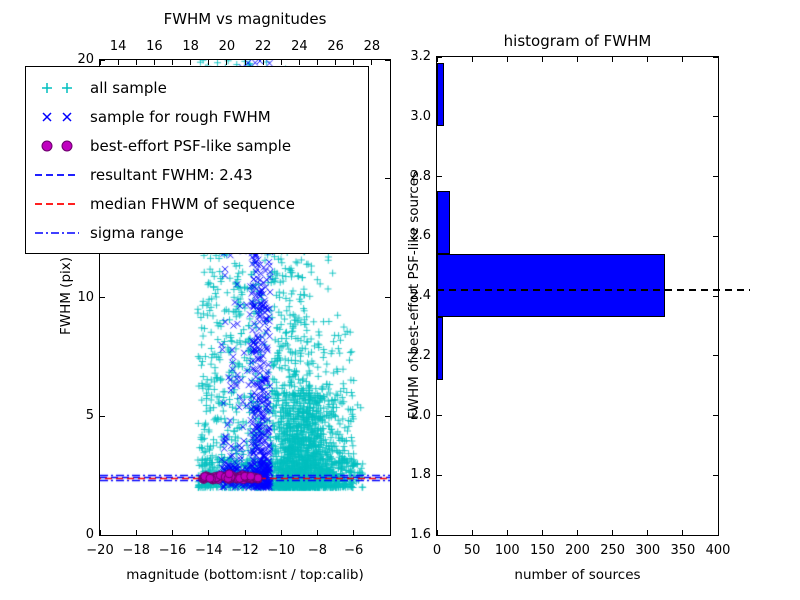  What do you see at coordinates (718, 550) in the screenshot?
I see `hist-x-tick-label: 400` at bounding box center [718, 550].